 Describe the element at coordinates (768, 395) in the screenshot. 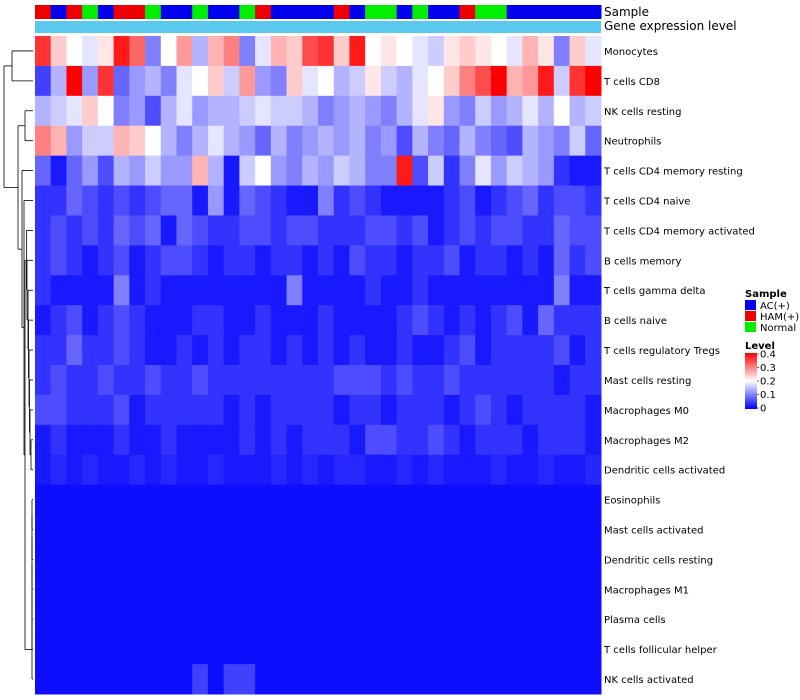

I see `colorbar-tick-label: 0.1` at that location.